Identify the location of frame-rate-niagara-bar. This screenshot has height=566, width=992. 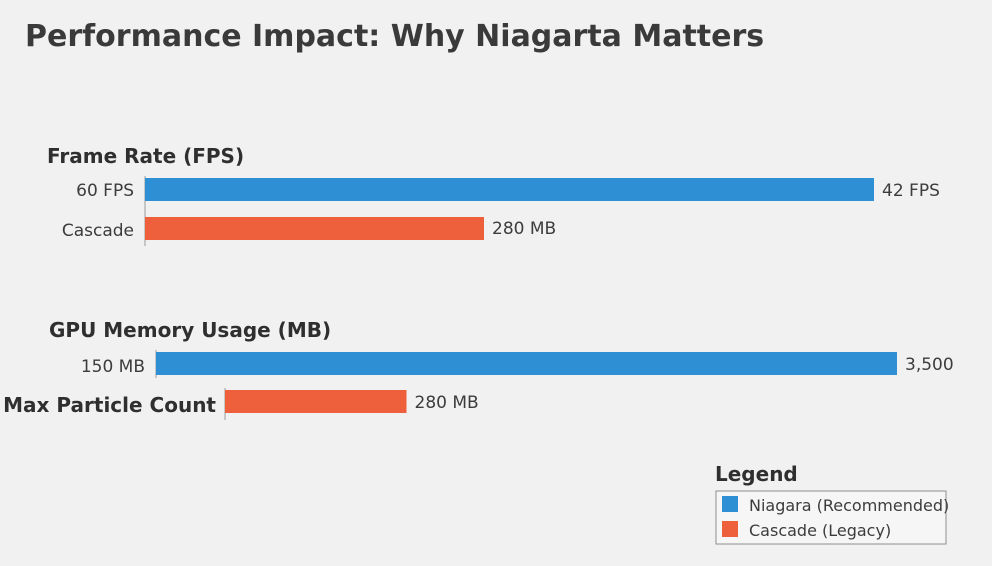
(509, 189).